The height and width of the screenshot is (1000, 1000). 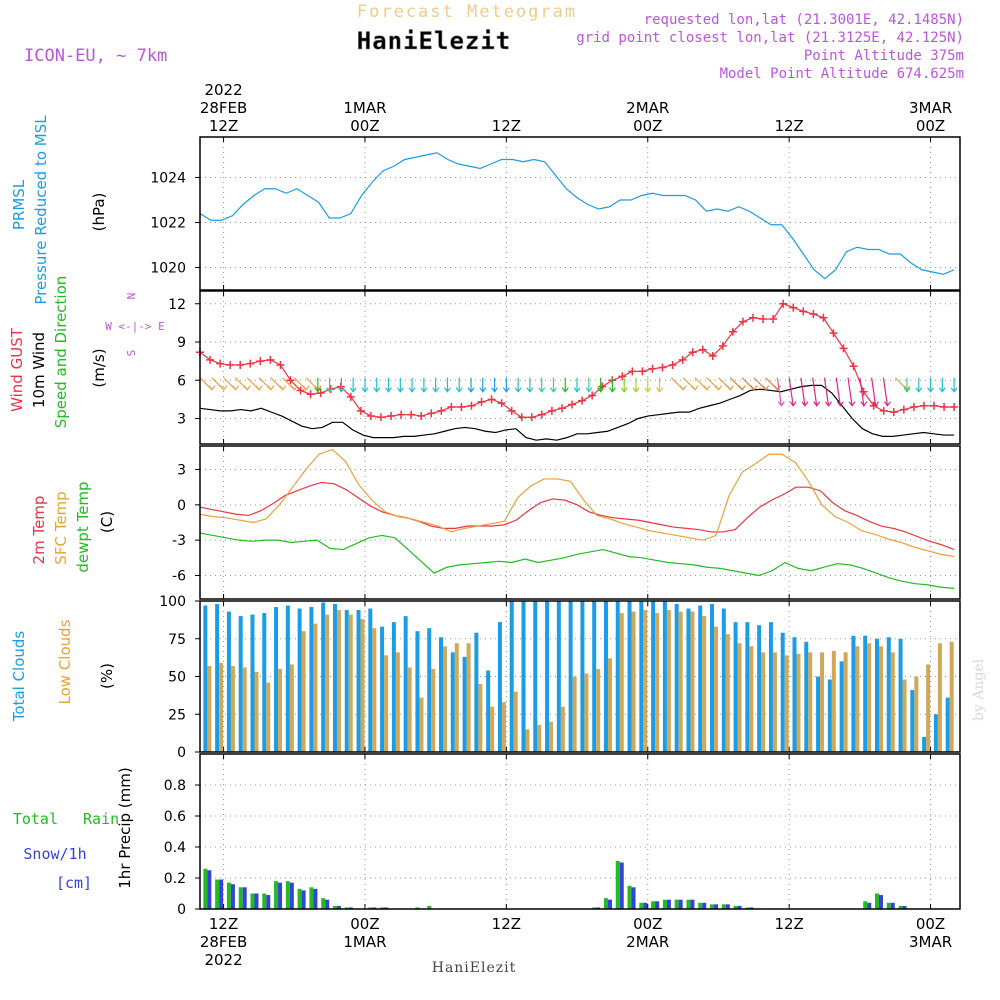 What do you see at coordinates (474, 968) in the screenshot?
I see `footer-station: HaniElezit` at bounding box center [474, 968].